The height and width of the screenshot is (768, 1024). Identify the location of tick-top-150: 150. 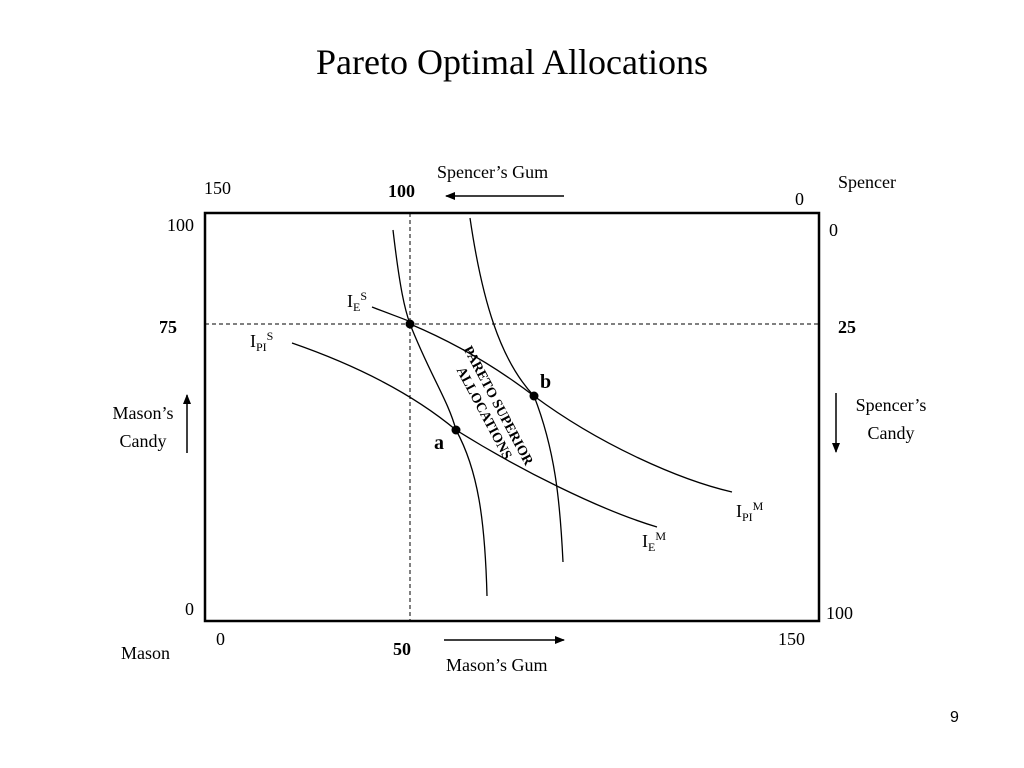
(217, 188).